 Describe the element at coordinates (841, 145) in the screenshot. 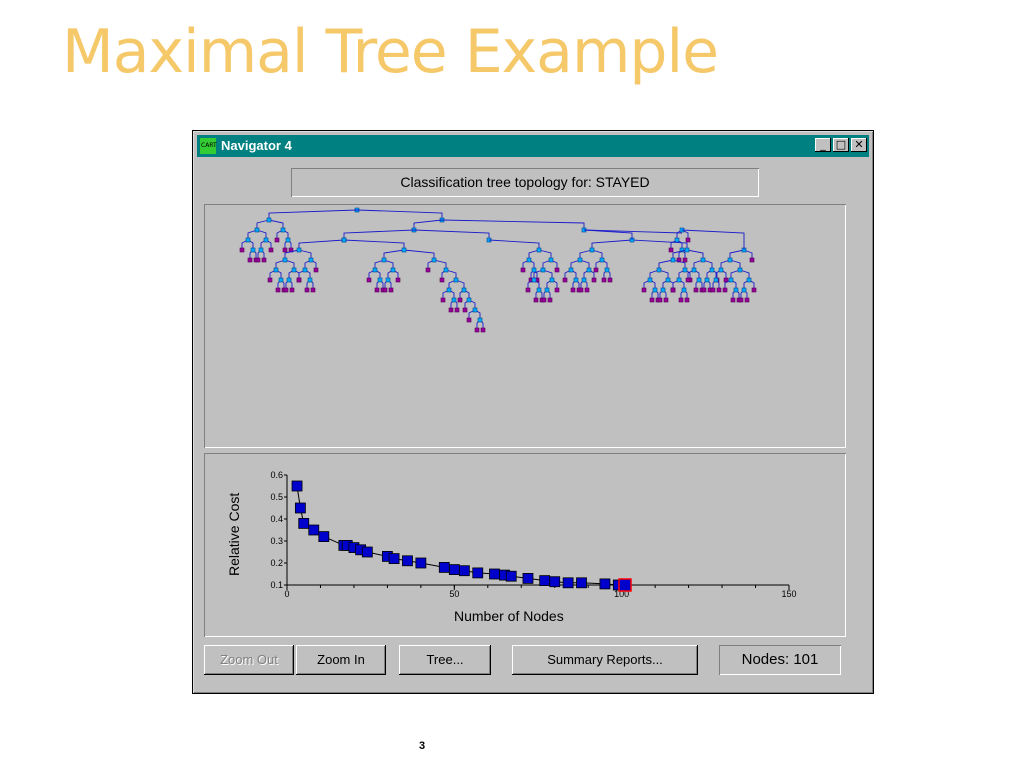

I see `maximize-button: □` at that location.